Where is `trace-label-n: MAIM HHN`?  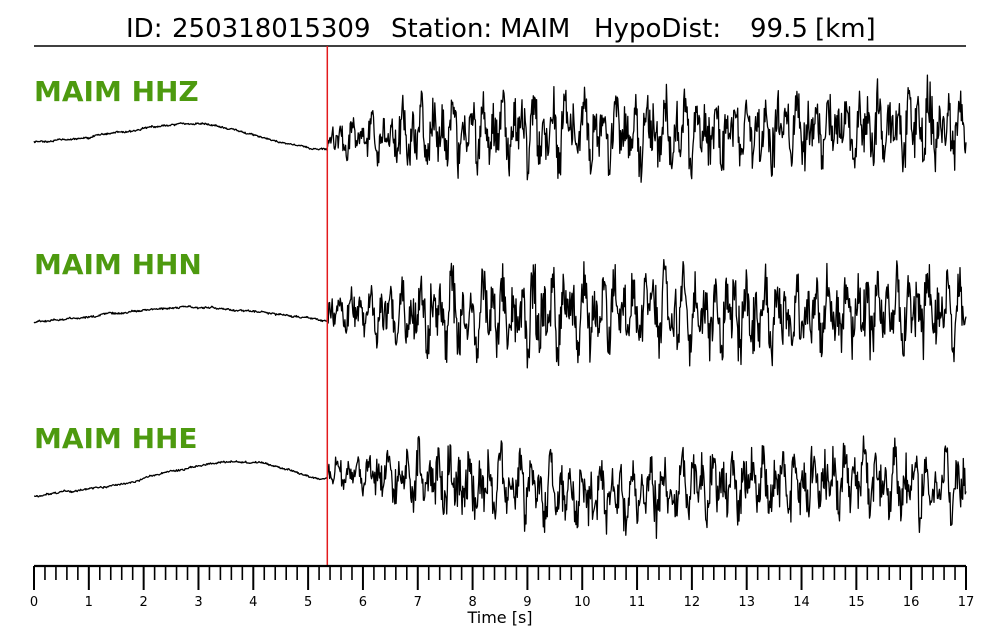 trace-label-n: MAIM HHN is located at coordinates (118, 264).